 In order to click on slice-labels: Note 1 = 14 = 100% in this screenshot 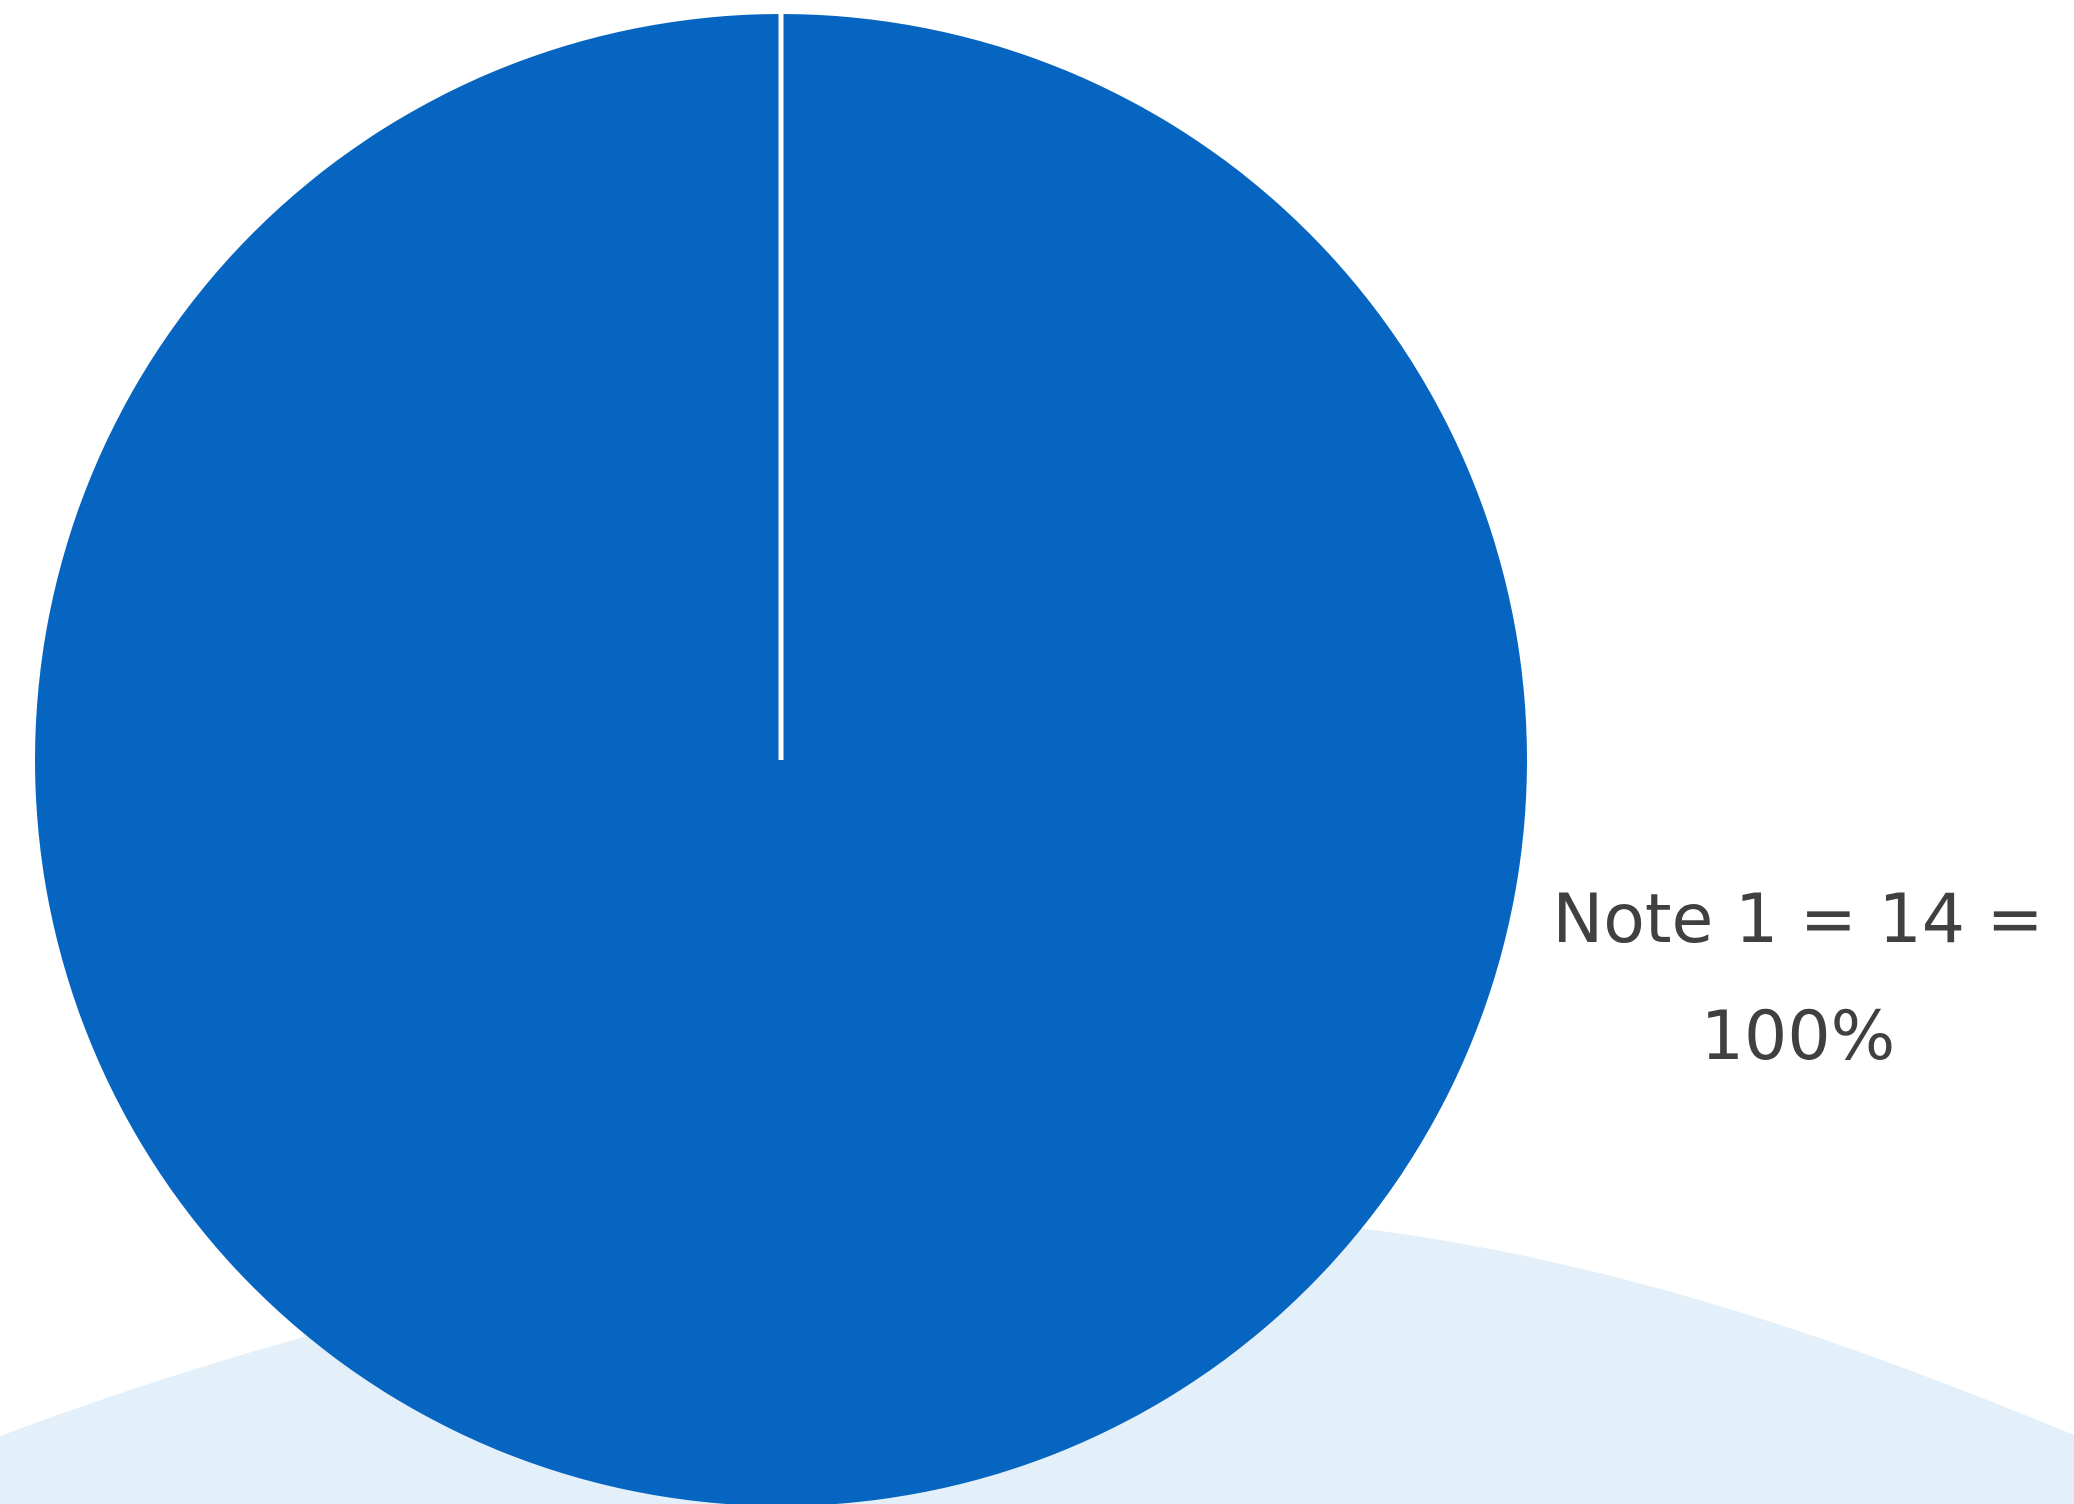, I will do `click(1797, 978)`.